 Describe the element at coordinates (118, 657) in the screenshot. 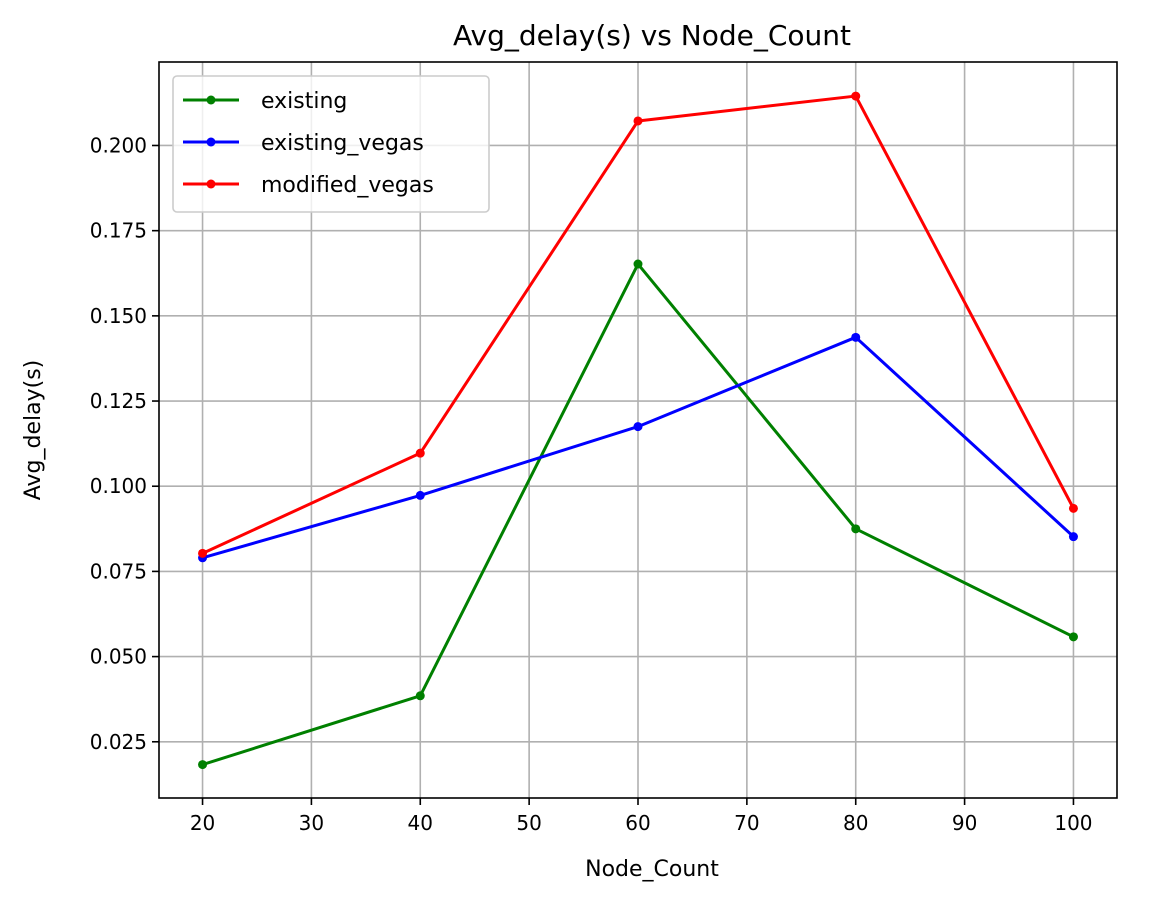

I see `y-tick-label: 0.050` at that location.